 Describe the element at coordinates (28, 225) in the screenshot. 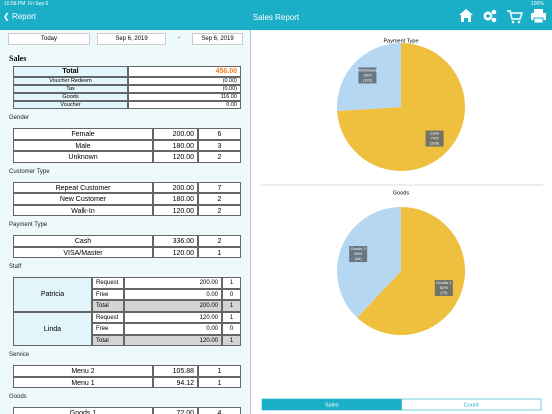

I see `section-title: Payment Type` at that location.